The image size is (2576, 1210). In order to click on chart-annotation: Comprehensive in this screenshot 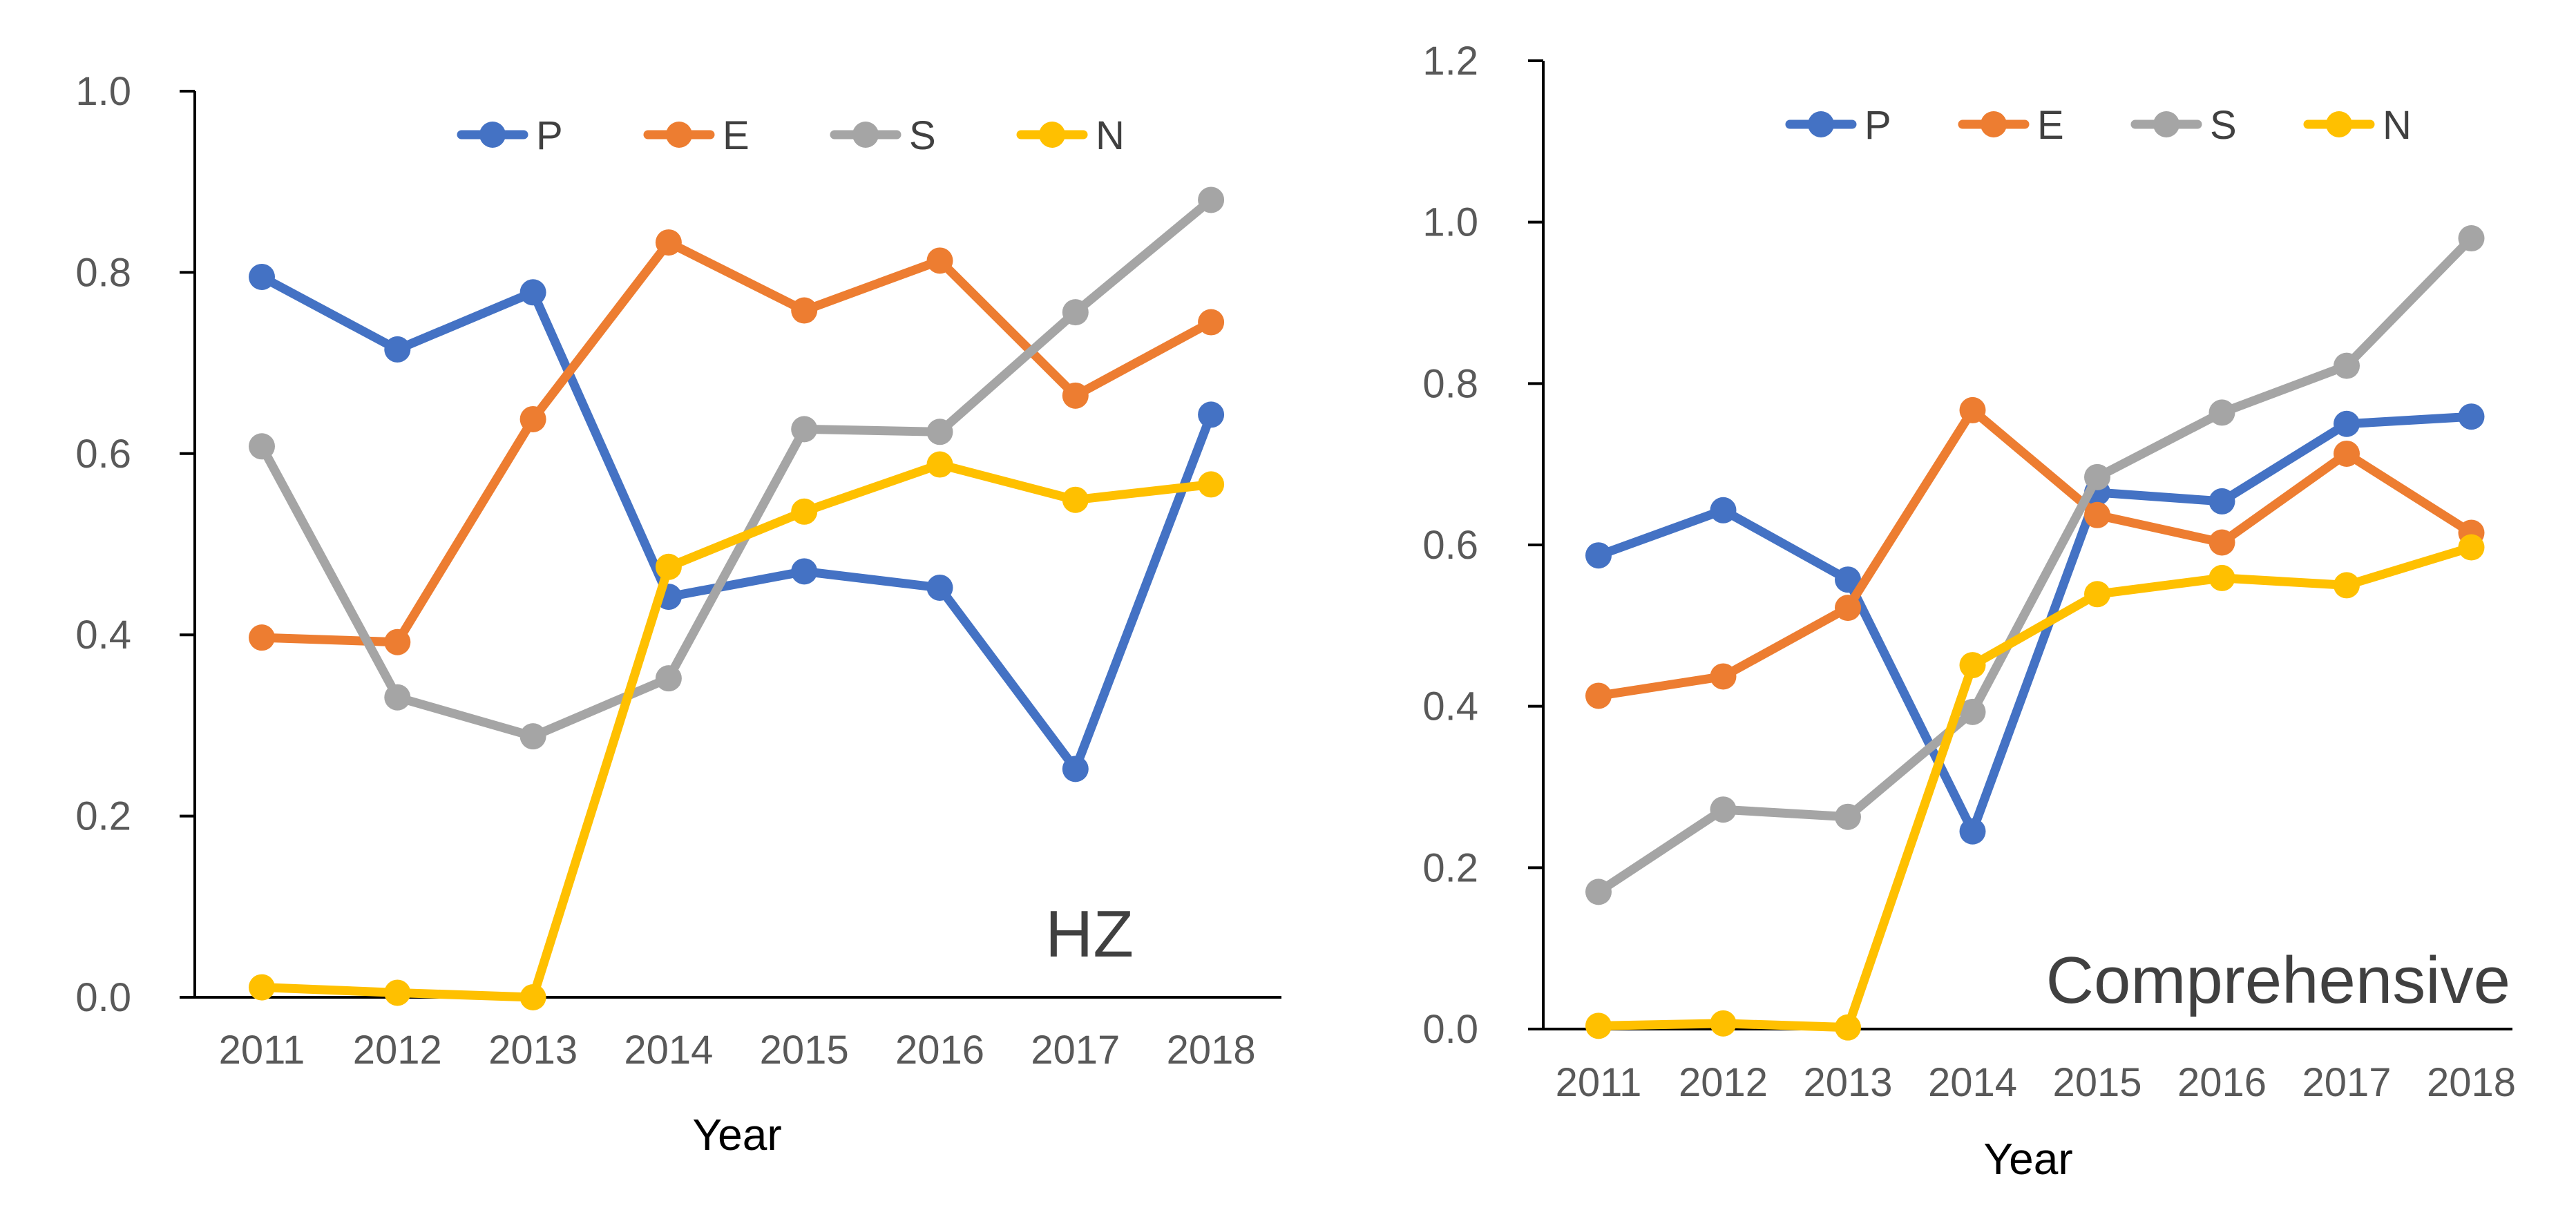, I will do `click(2278, 980)`.